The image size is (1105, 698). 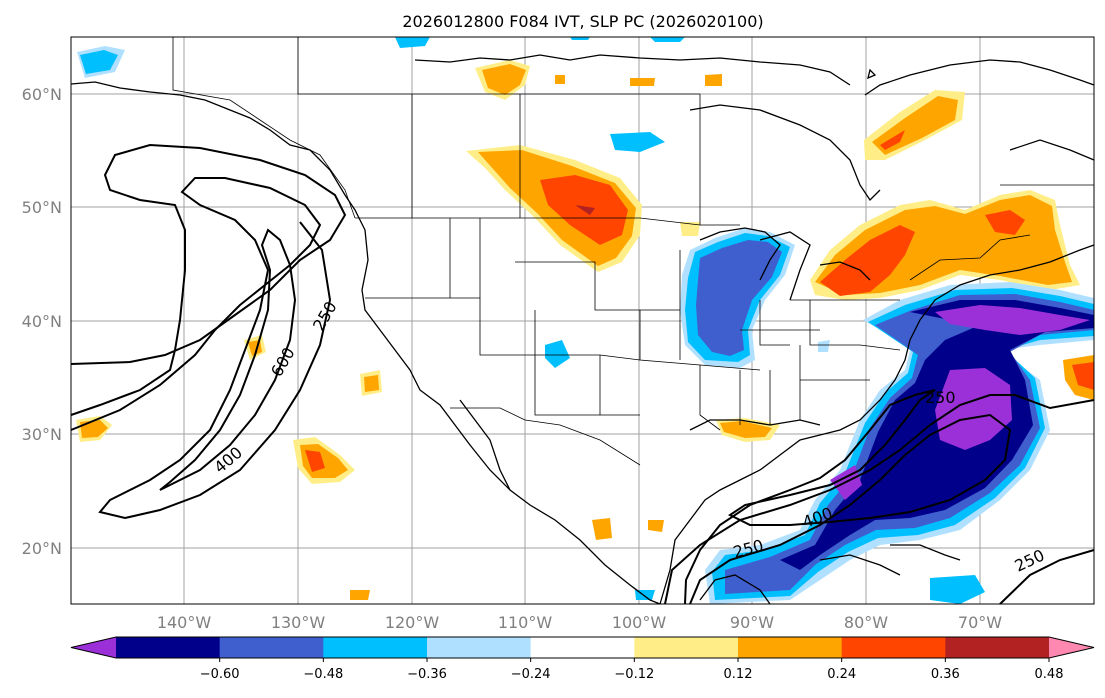 I want to click on lon-label: 70°W, so click(x=980, y=622).